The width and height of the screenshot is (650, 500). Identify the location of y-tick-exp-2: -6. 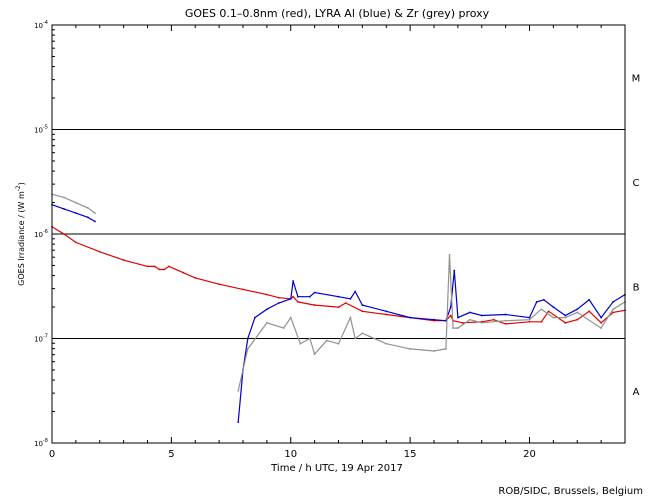
(45, 232).